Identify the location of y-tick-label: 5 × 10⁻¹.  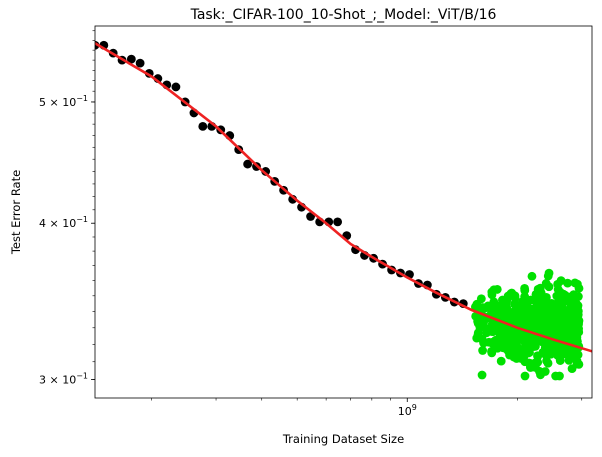
(63, 101).